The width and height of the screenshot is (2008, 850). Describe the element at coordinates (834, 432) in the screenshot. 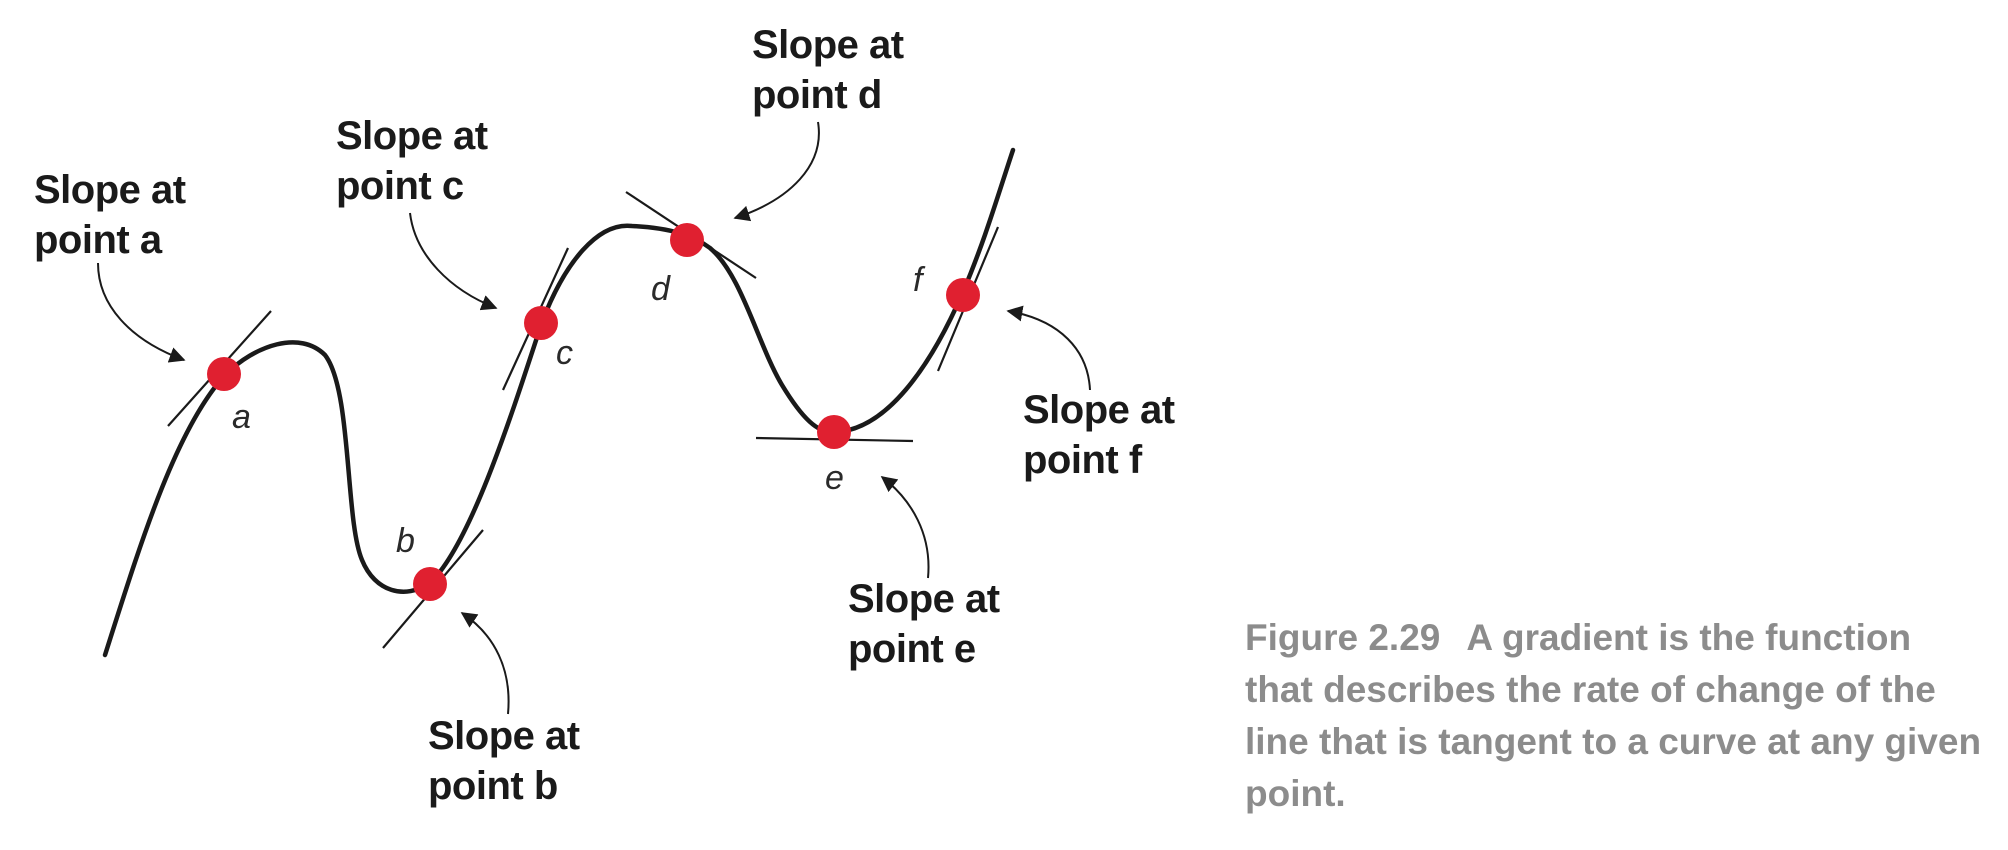

I see `point-e-marker` at that location.